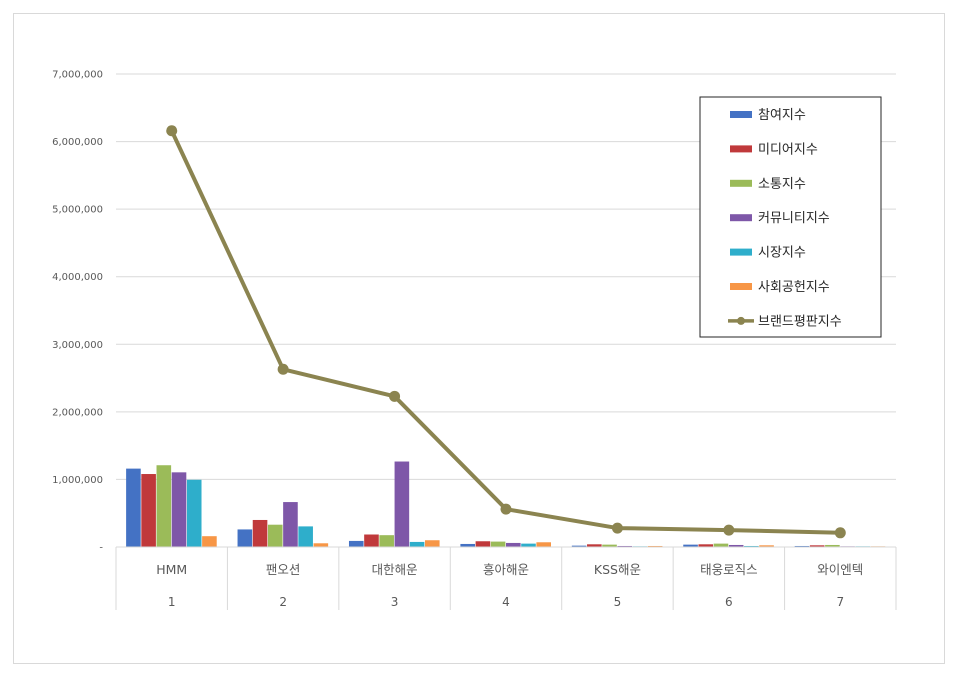 The height and width of the screenshot is (677, 960). I want to click on y-tick-label: -, so click(101, 548).